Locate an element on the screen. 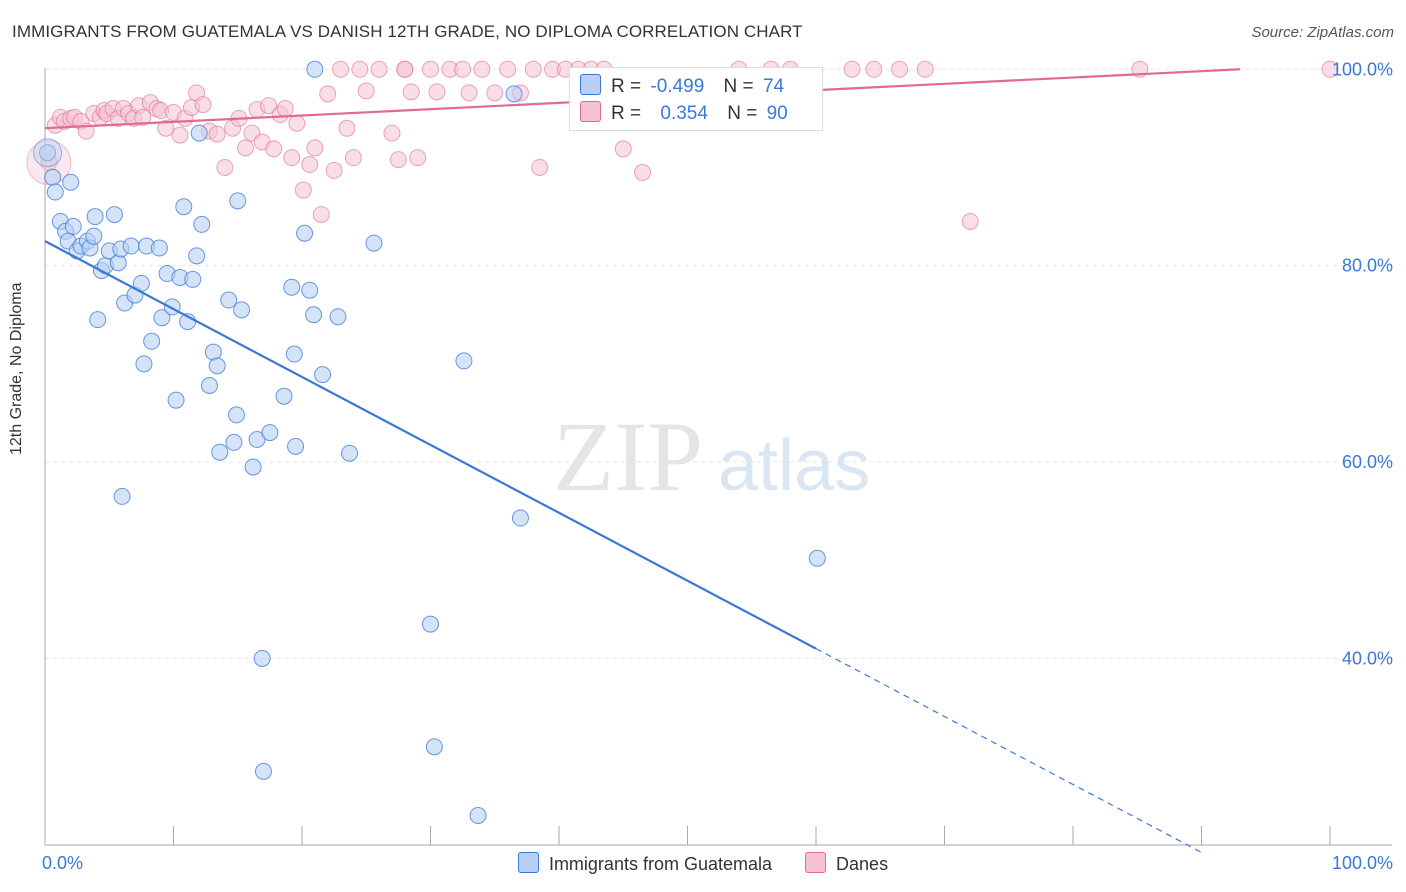  legend: Immigrants from Guatemala Danes is located at coordinates (703, 863).